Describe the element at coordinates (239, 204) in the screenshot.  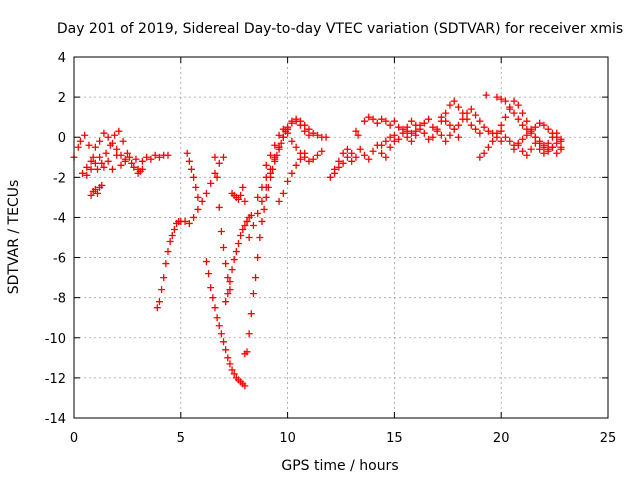
I see `series-mid-d` at that location.